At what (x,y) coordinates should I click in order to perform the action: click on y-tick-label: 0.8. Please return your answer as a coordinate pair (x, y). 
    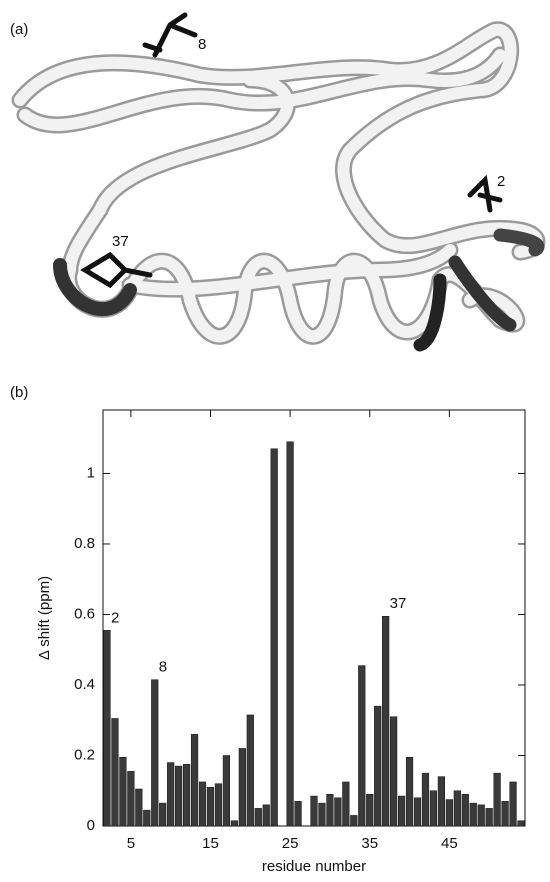
    Looking at the image, I should click on (84, 543).